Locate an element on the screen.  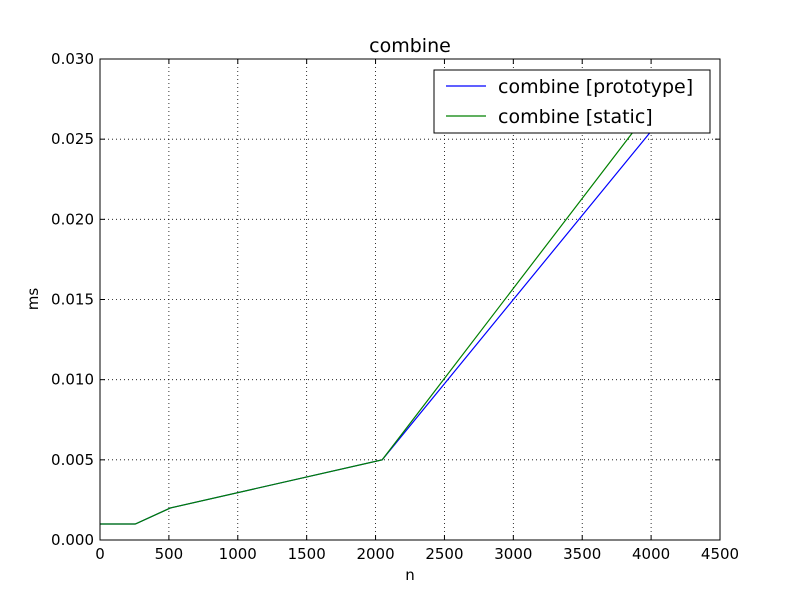
x-tick-label: 3500 is located at coordinates (582, 554).